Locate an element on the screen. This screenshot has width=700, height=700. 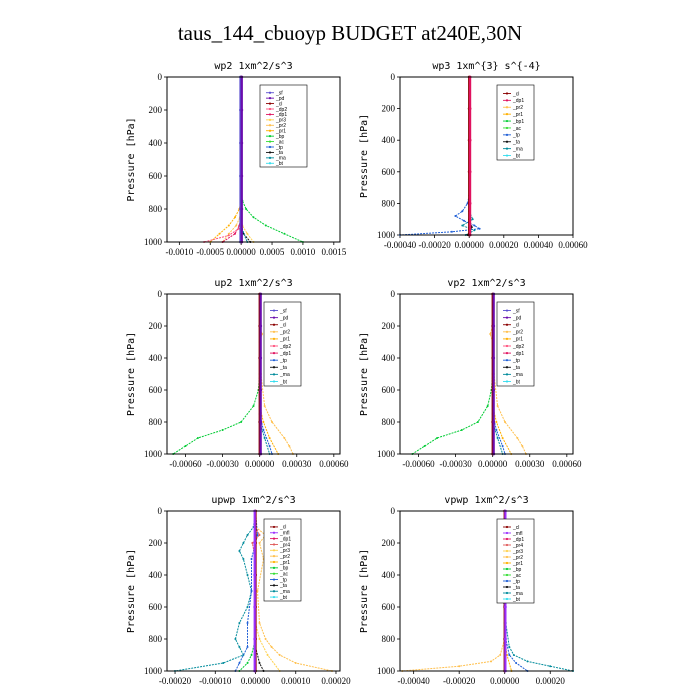
series-line-pr2 is located at coordinates (294, 599).